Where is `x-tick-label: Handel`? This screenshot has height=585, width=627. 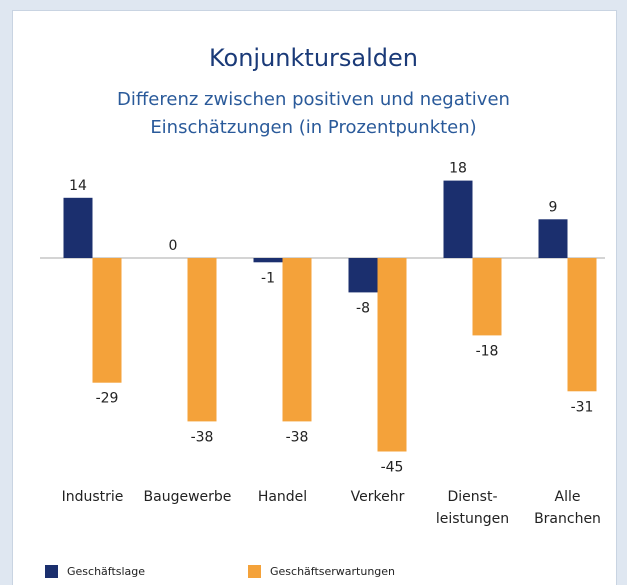 x-tick-label: Handel is located at coordinates (282, 497).